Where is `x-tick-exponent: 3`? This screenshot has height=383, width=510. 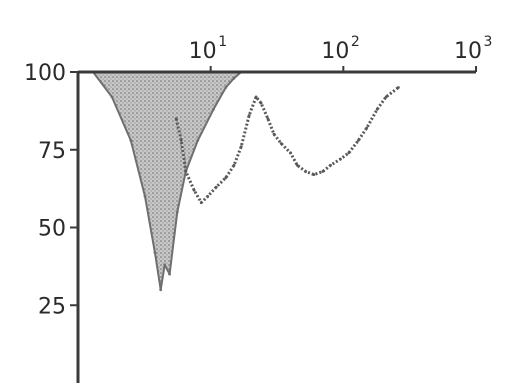 x-tick-exponent: 3 is located at coordinates (488, 42).